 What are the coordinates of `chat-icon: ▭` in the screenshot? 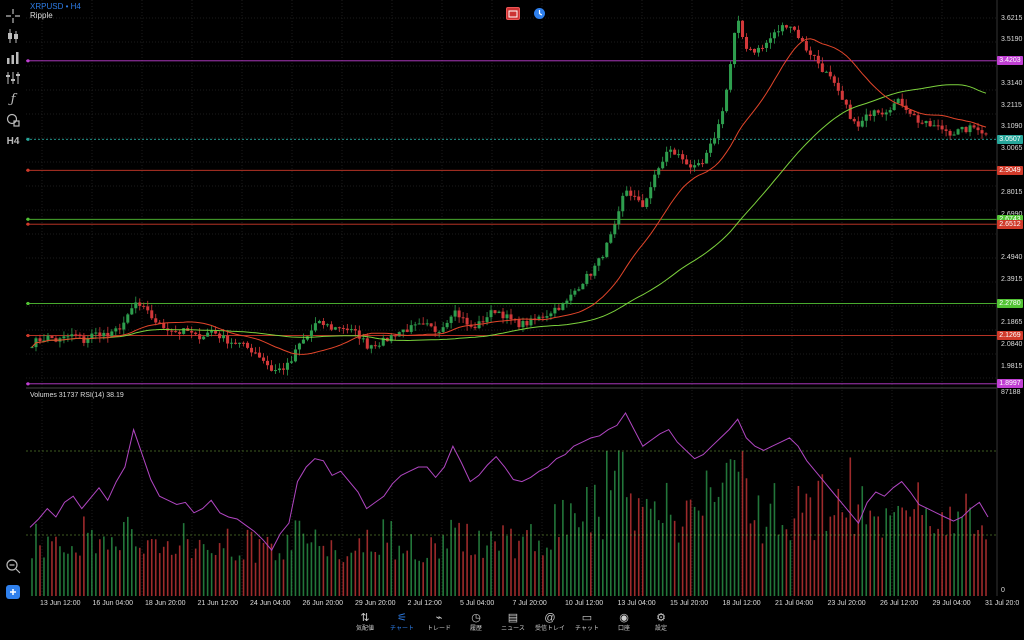 It's located at (587, 618).